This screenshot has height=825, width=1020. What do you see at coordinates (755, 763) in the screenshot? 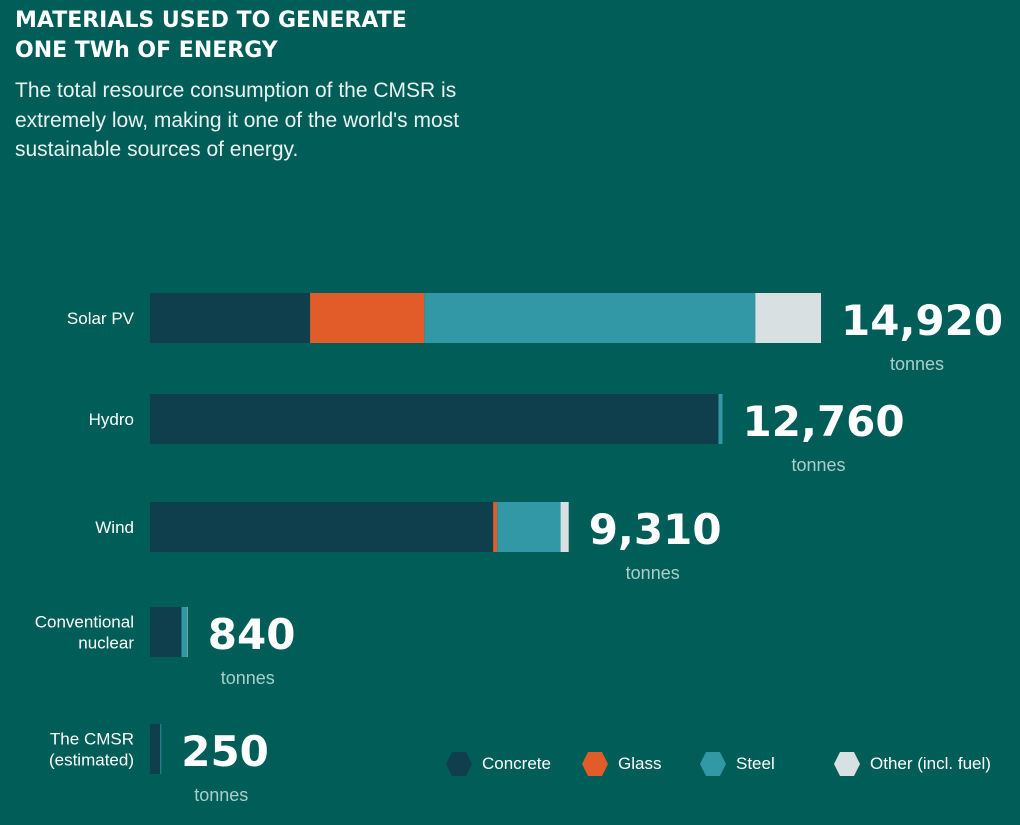
I see `legend-label-steel: Steel` at bounding box center [755, 763].